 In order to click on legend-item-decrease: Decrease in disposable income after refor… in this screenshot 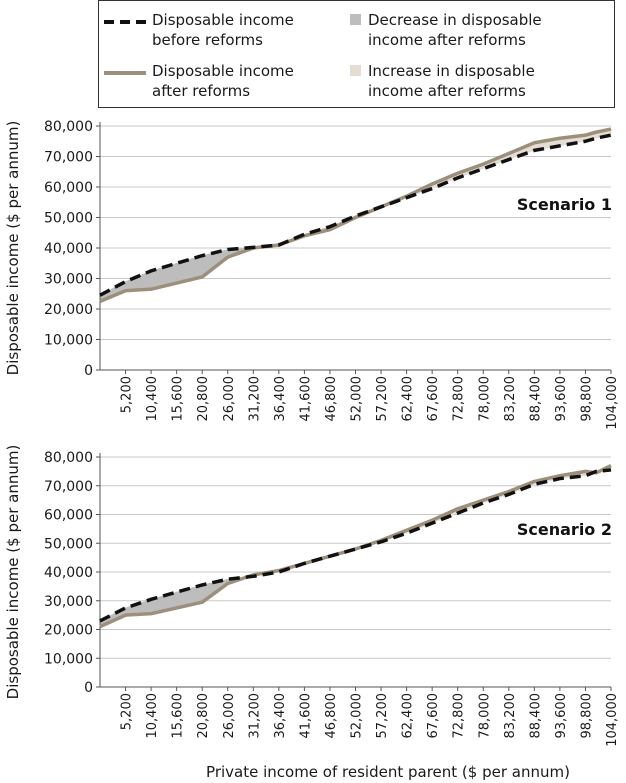, I will do `click(446, 30)`.